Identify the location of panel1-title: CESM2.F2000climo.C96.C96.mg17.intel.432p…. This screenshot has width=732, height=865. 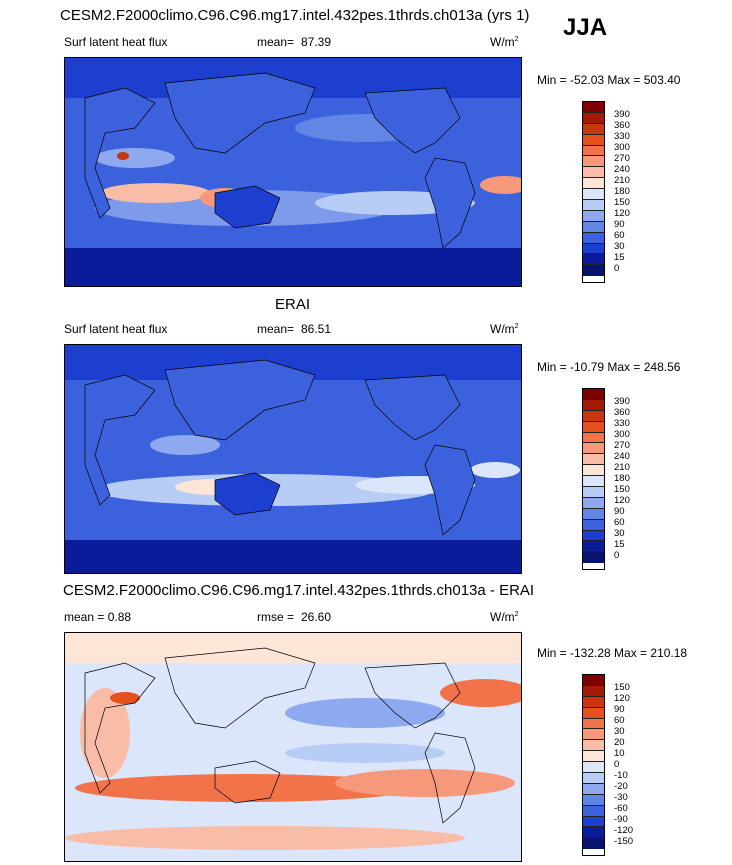
(295, 15).